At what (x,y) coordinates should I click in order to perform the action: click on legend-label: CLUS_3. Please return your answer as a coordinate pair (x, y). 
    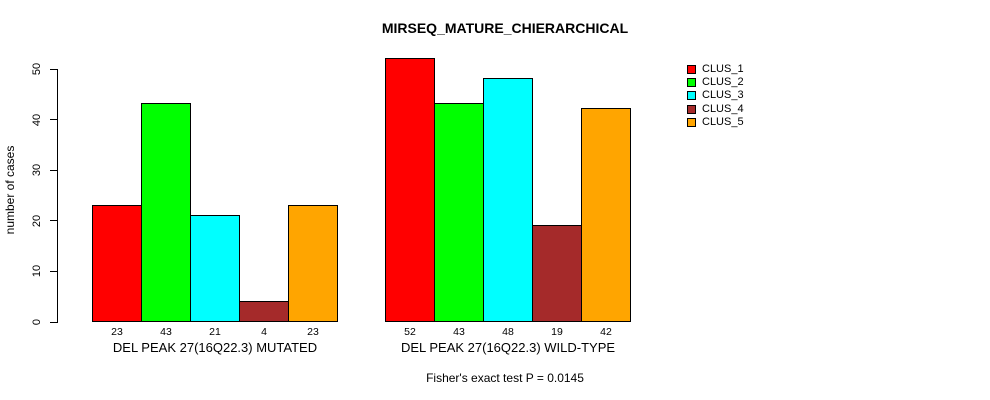
    Looking at the image, I should click on (723, 95).